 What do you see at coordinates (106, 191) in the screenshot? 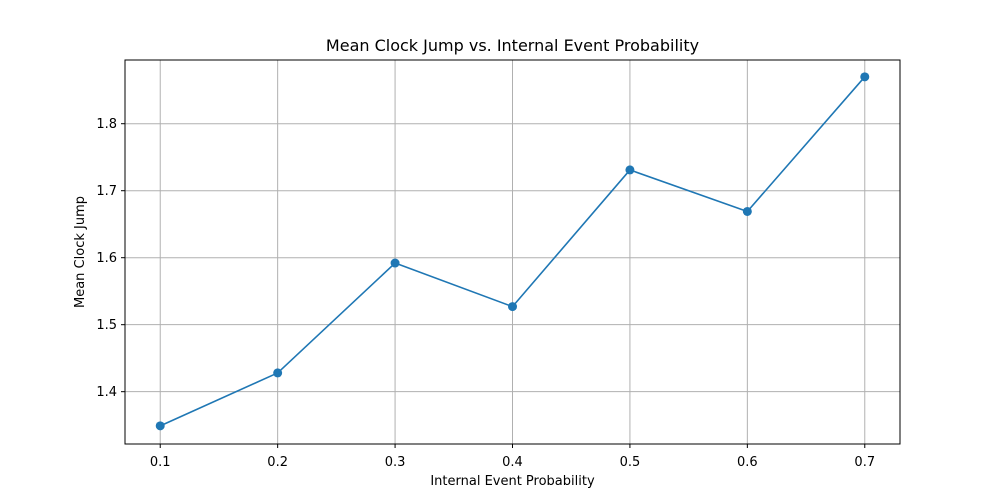
I see `y-tick-label: 1.7` at bounding box center [106, 191].